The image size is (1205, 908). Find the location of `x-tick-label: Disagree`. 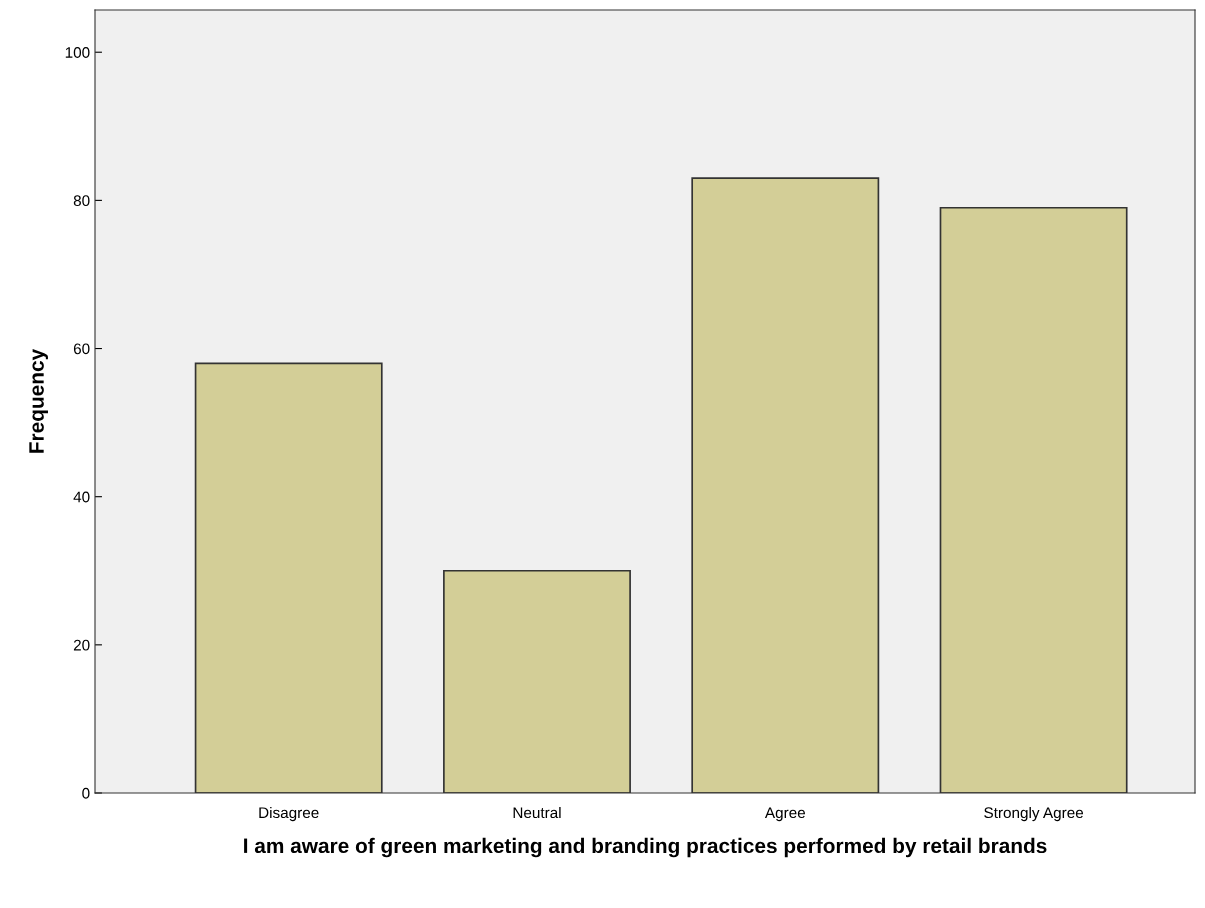

x-tick-label: Disagree is located at coordinates (289, 814).